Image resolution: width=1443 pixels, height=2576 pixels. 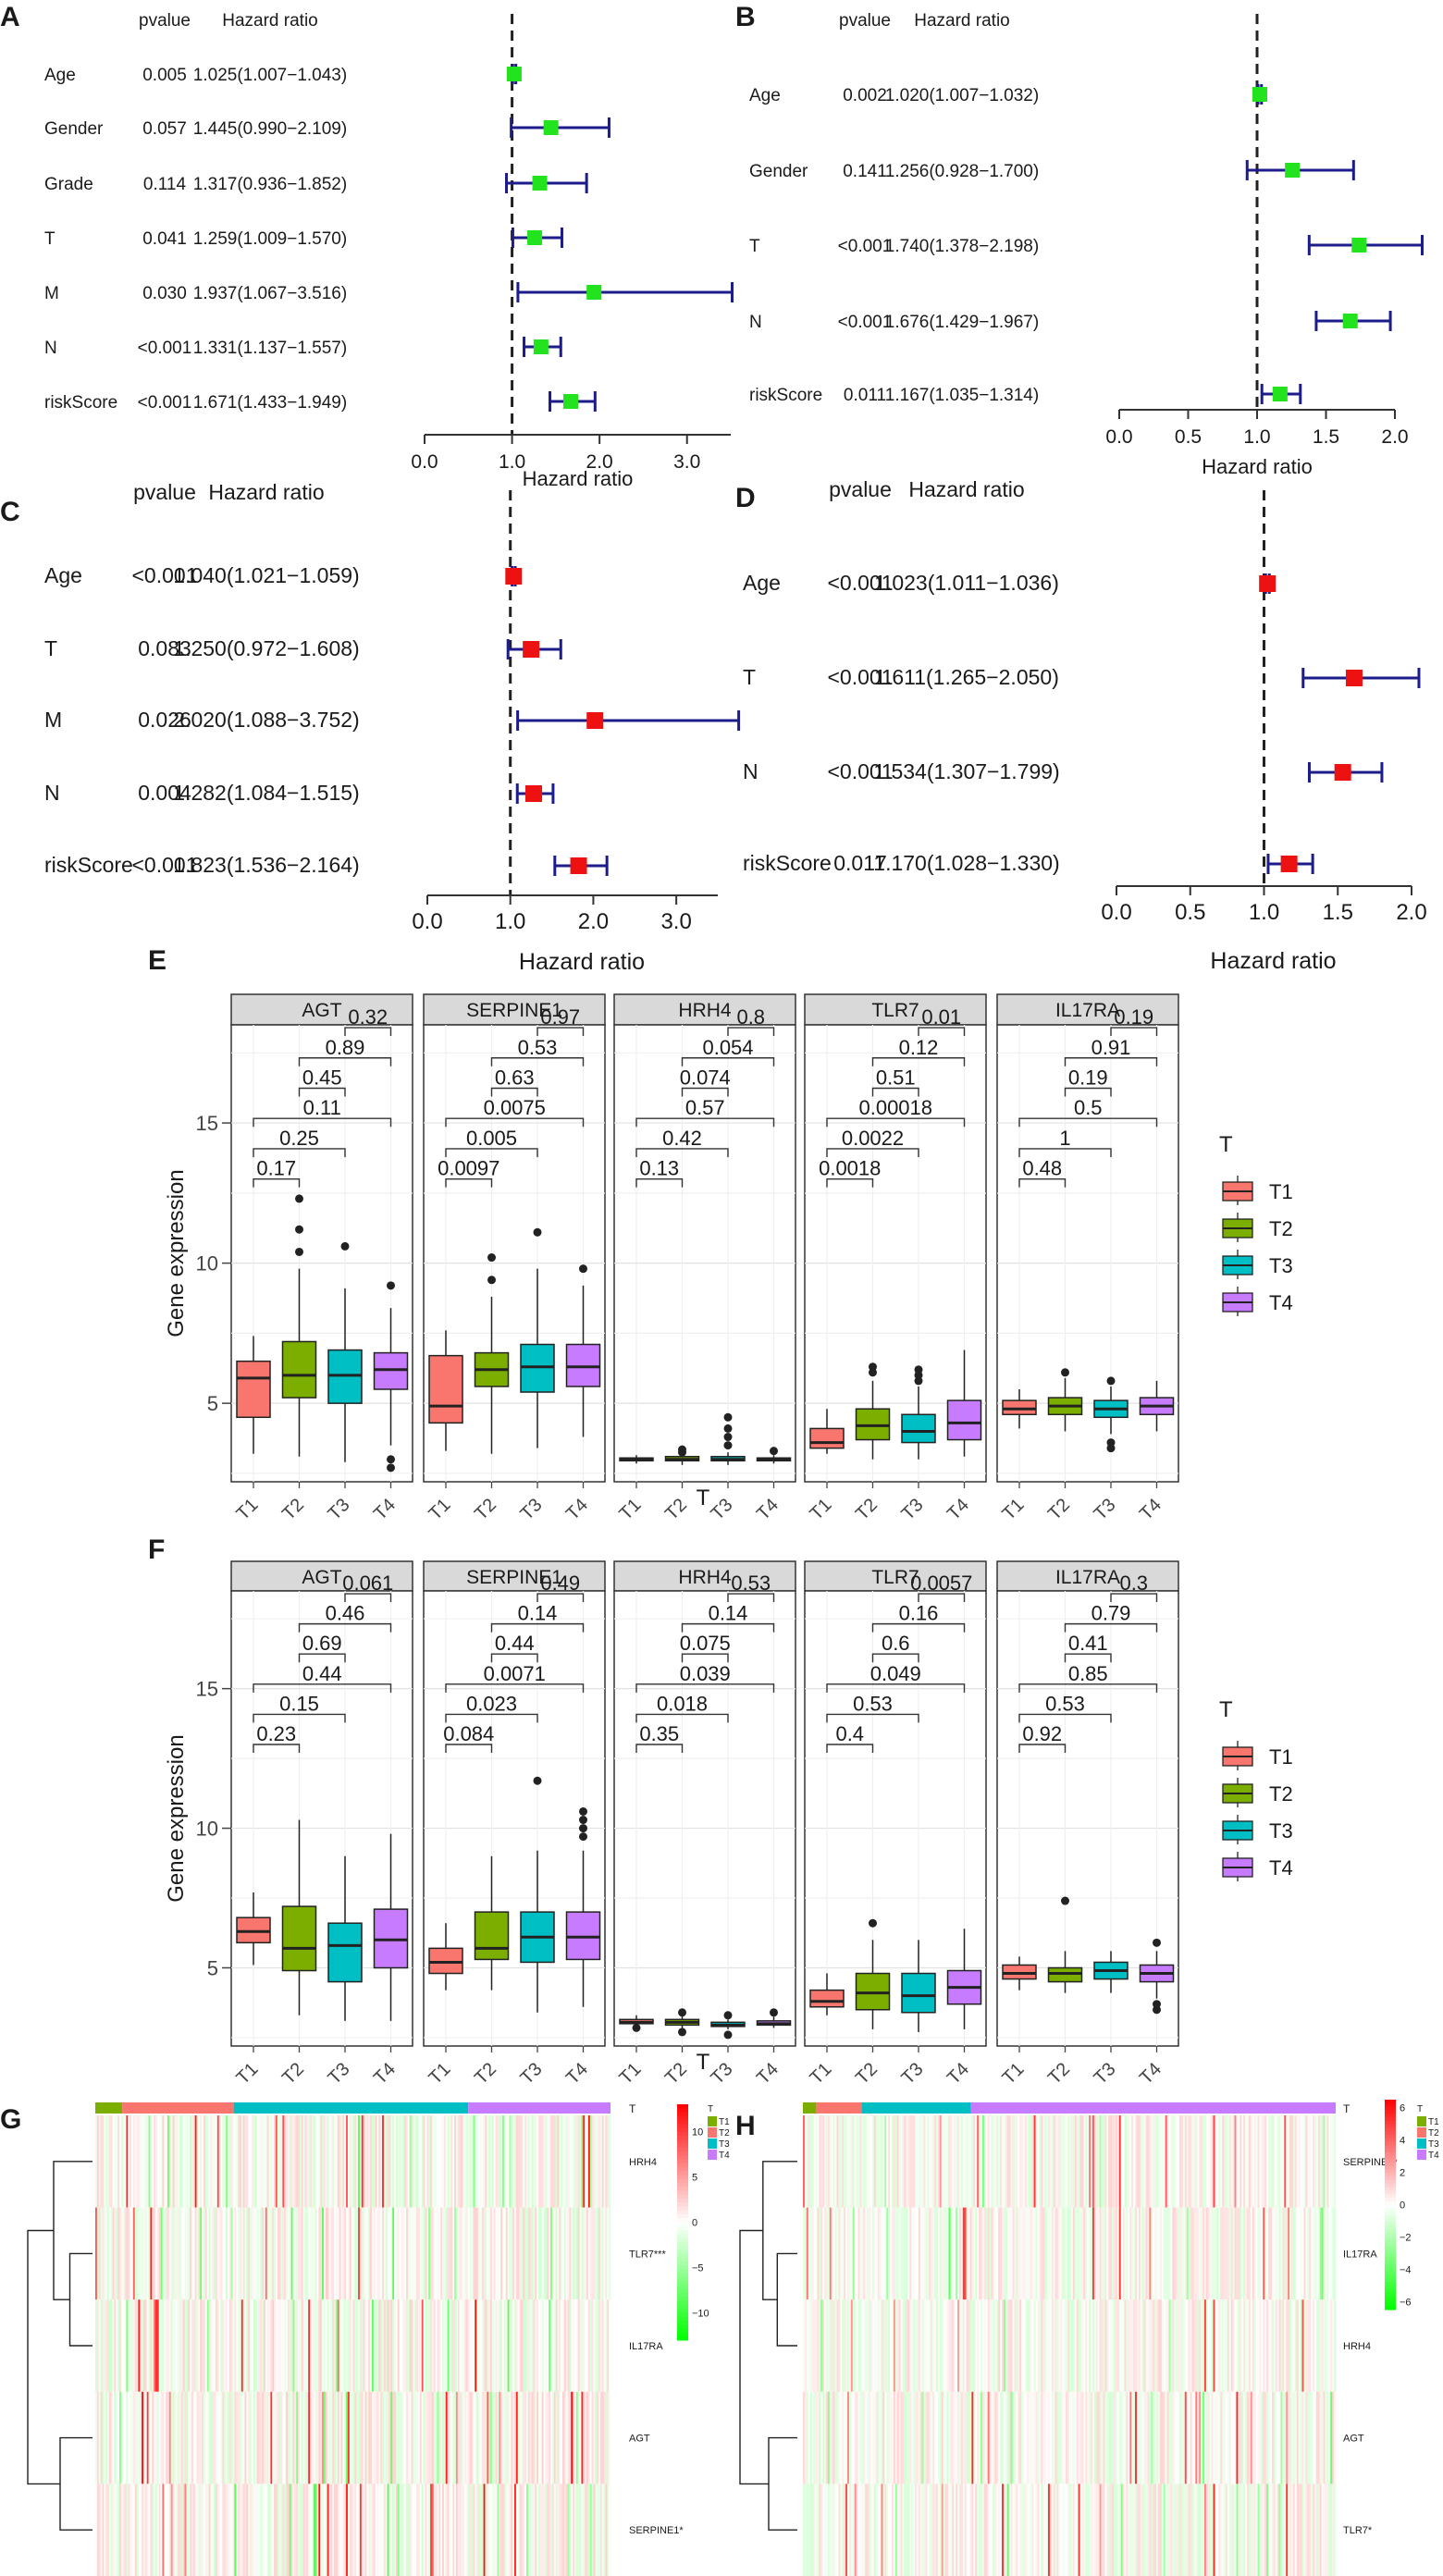 I want to click on comparison-pvalue: 0.17, so click(x=276, y=1168).